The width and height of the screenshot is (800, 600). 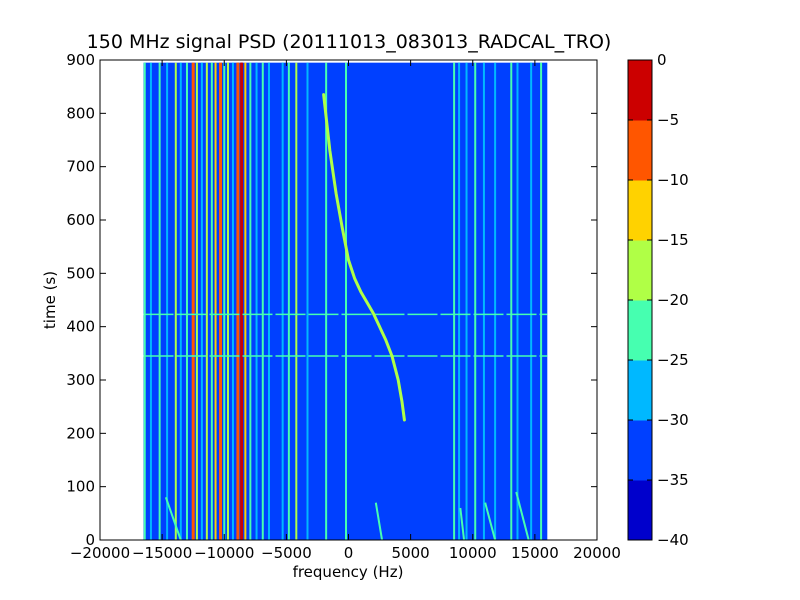 I want to click on y-tick-label: 600, so click(x=80, y=220).